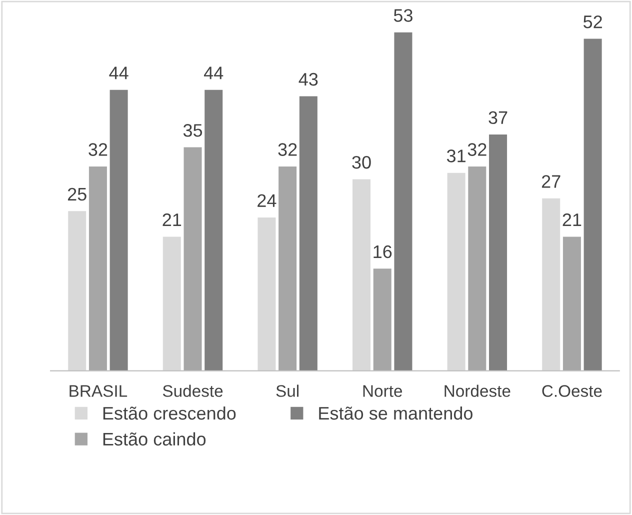  What do you see at coordinates (456, 156) in the screenshot?
I see `data-label: 31` at bounding box center [456, 156].